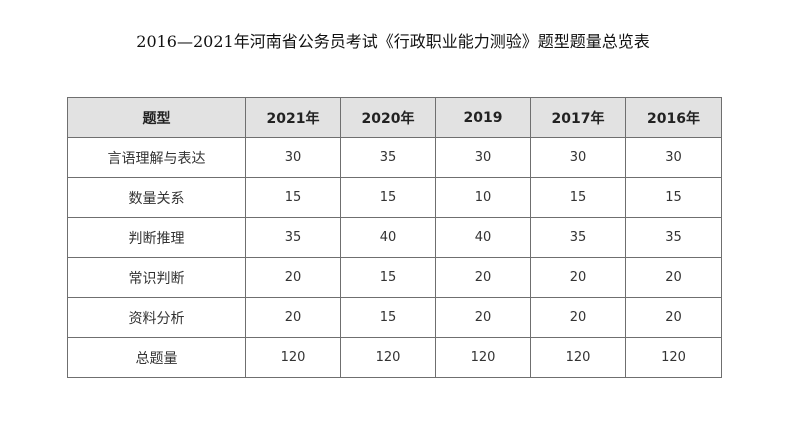  I want to click on table-row: 判断推理 35 40 40 35 35, so click(394, 237).